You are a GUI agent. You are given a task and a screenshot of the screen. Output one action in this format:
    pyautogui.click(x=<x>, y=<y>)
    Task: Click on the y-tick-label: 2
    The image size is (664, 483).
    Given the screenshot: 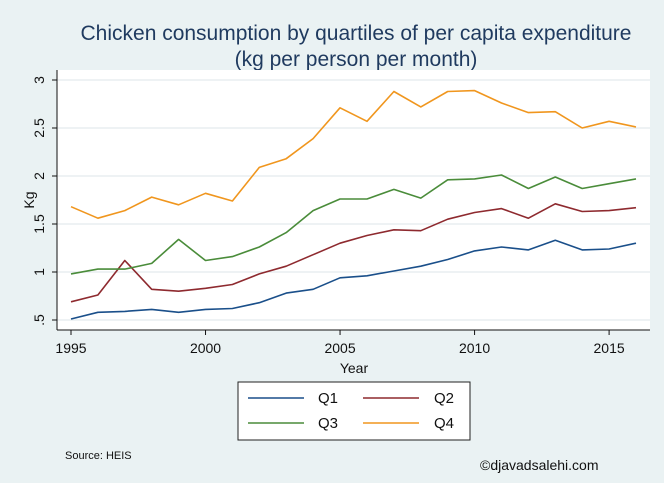 What is the action you would take?
    pyautogui.click(x=39, y=176)
    